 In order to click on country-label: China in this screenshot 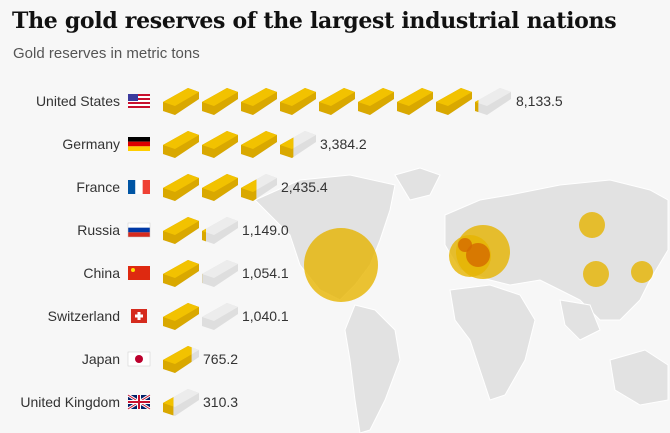, I will do `click(101, 273)`.